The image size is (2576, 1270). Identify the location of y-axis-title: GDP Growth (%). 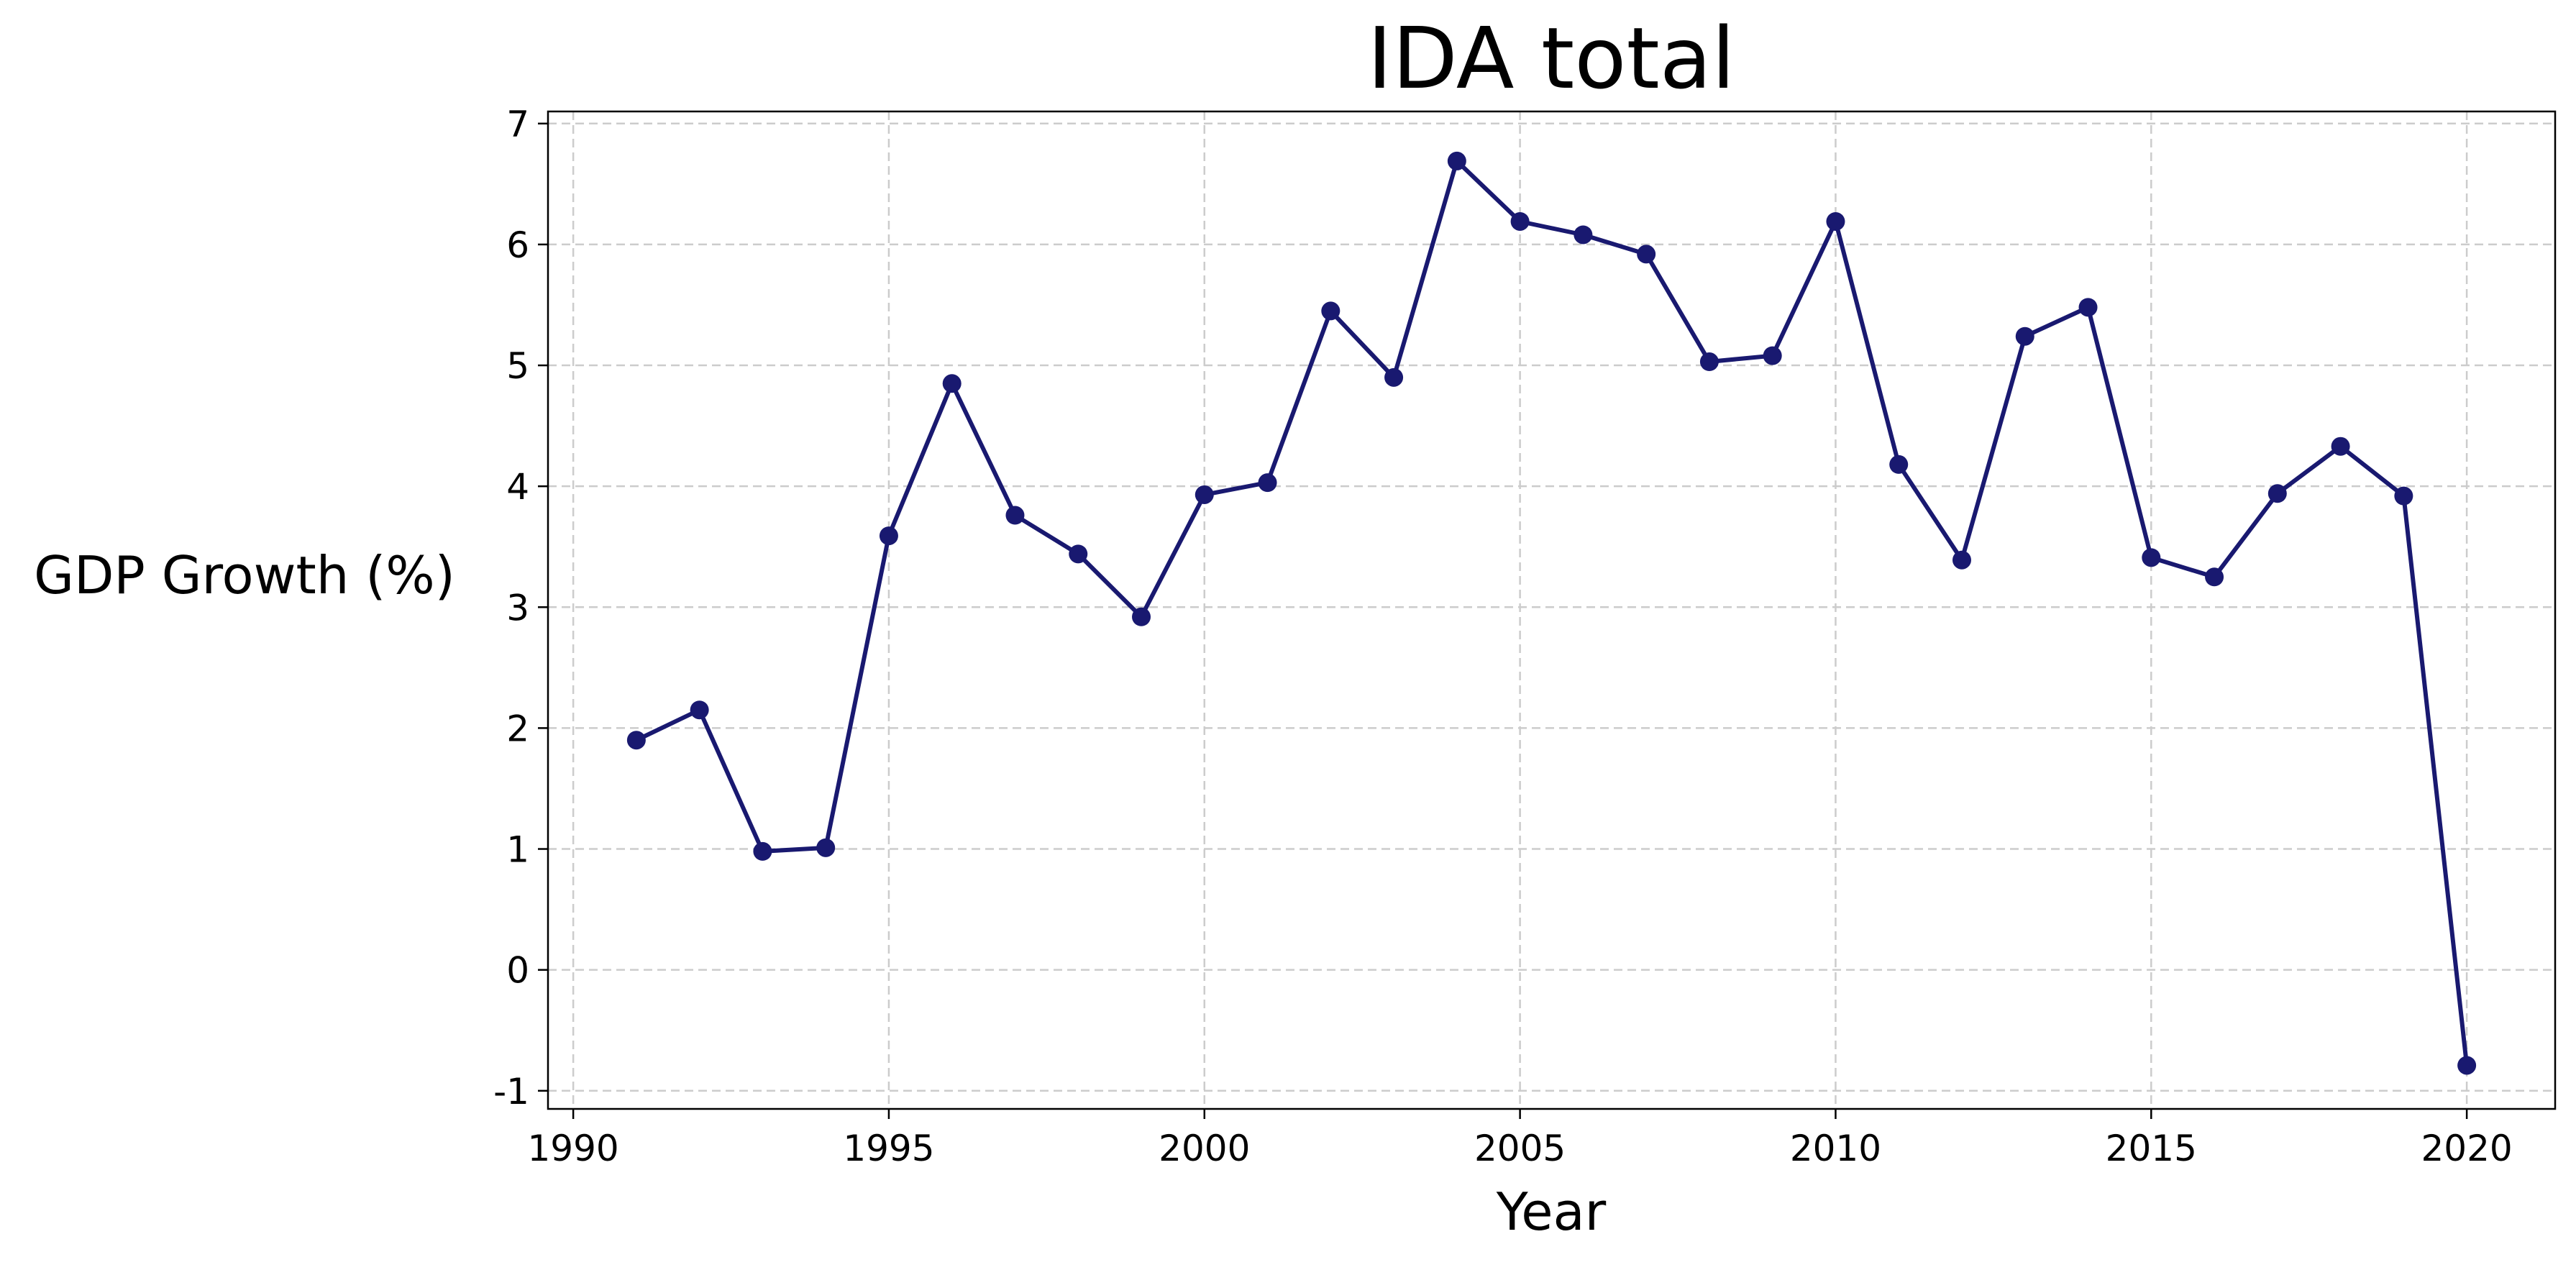
(244, 575).